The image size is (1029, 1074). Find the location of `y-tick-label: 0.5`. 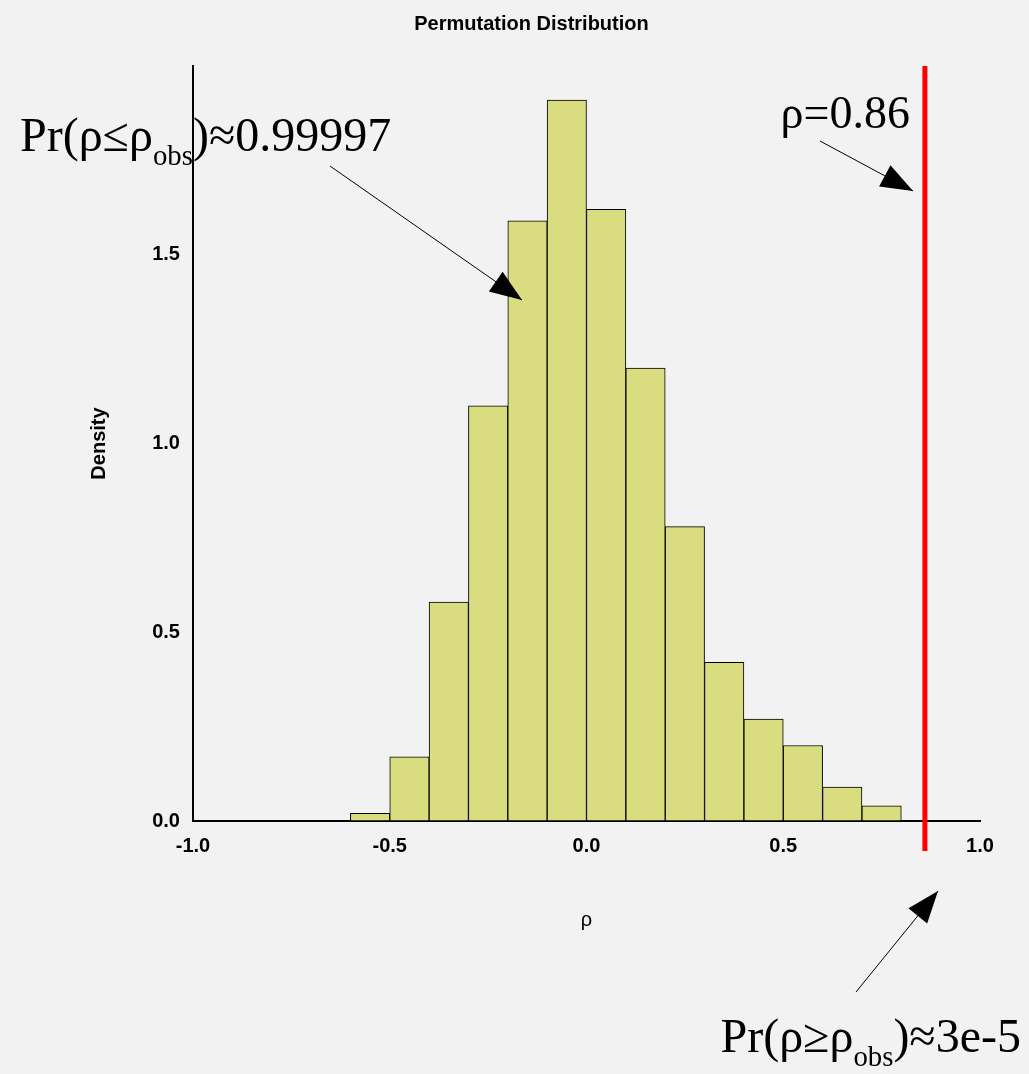

y-tick-label: 0.5 is located at coordinates (166, 630).